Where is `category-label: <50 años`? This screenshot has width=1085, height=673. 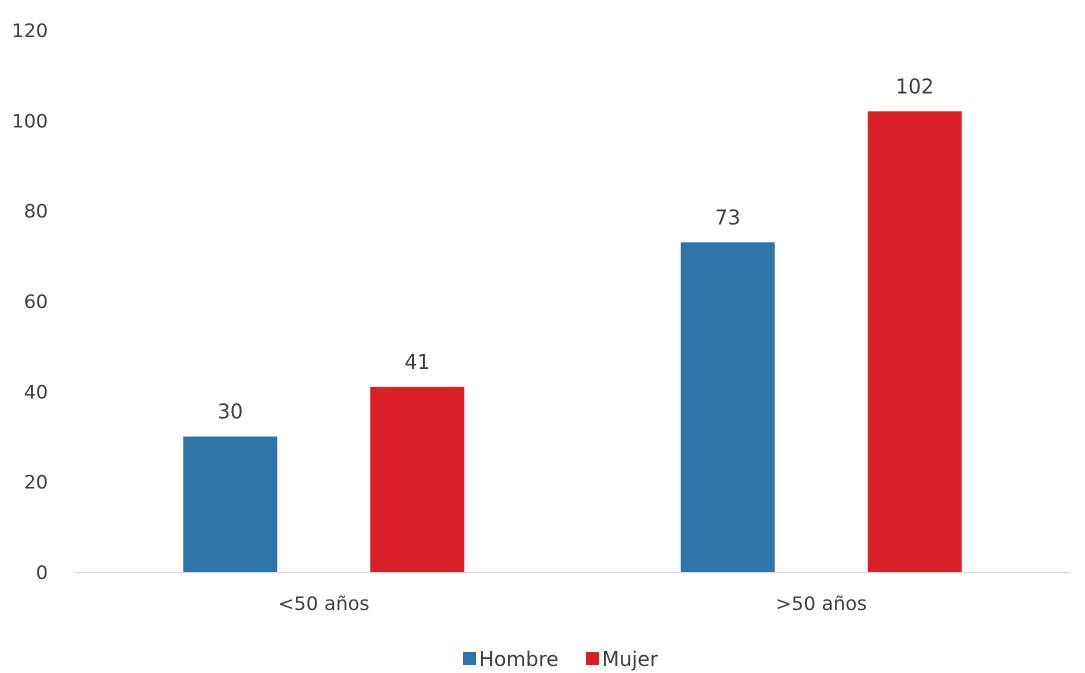
category-label: <50 años is located at coordinates (323, 604).